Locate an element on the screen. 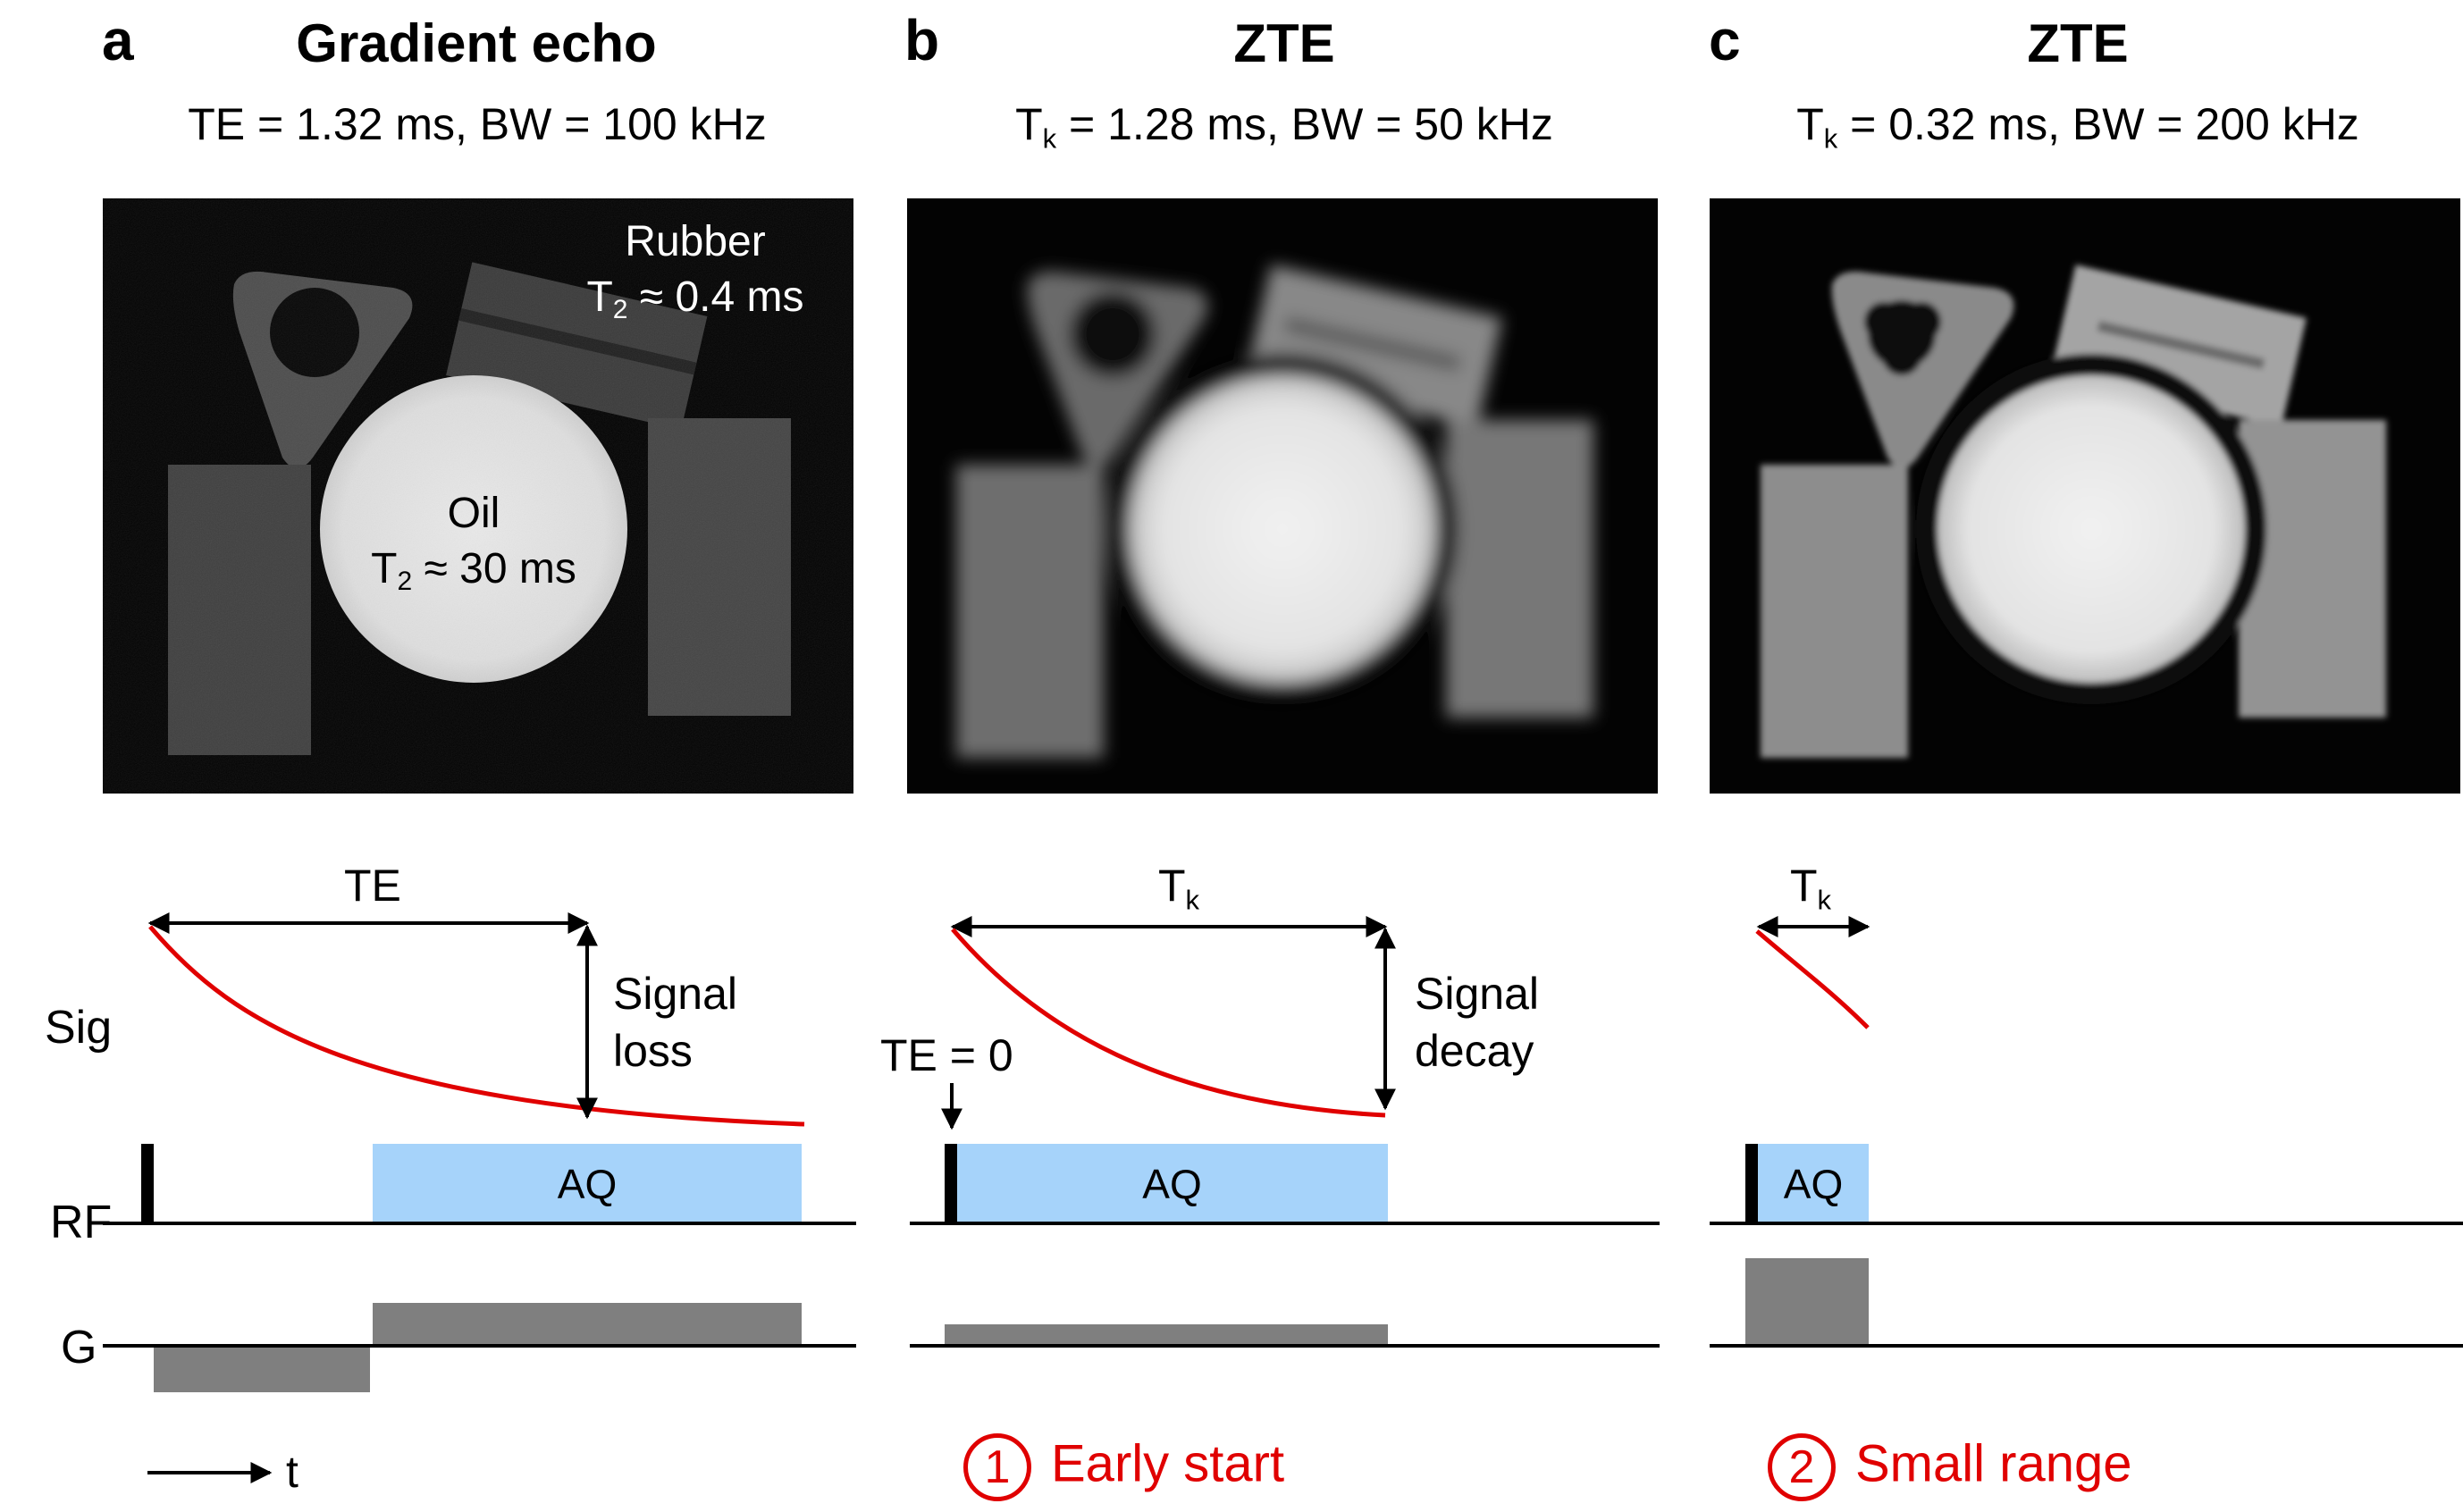  rf-pulse-c is located at coordinates (1751, 1183).